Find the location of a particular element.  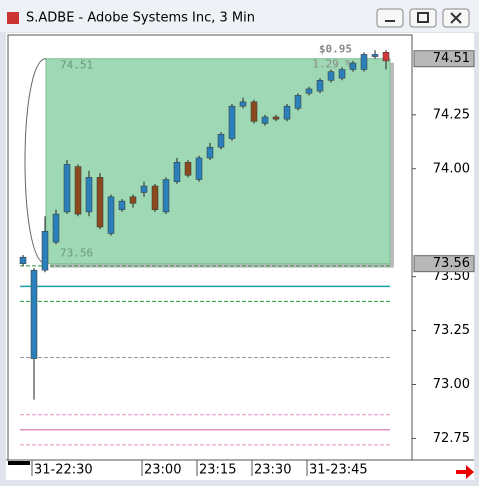

scroll-arrow is located at coordinates (465, 472).